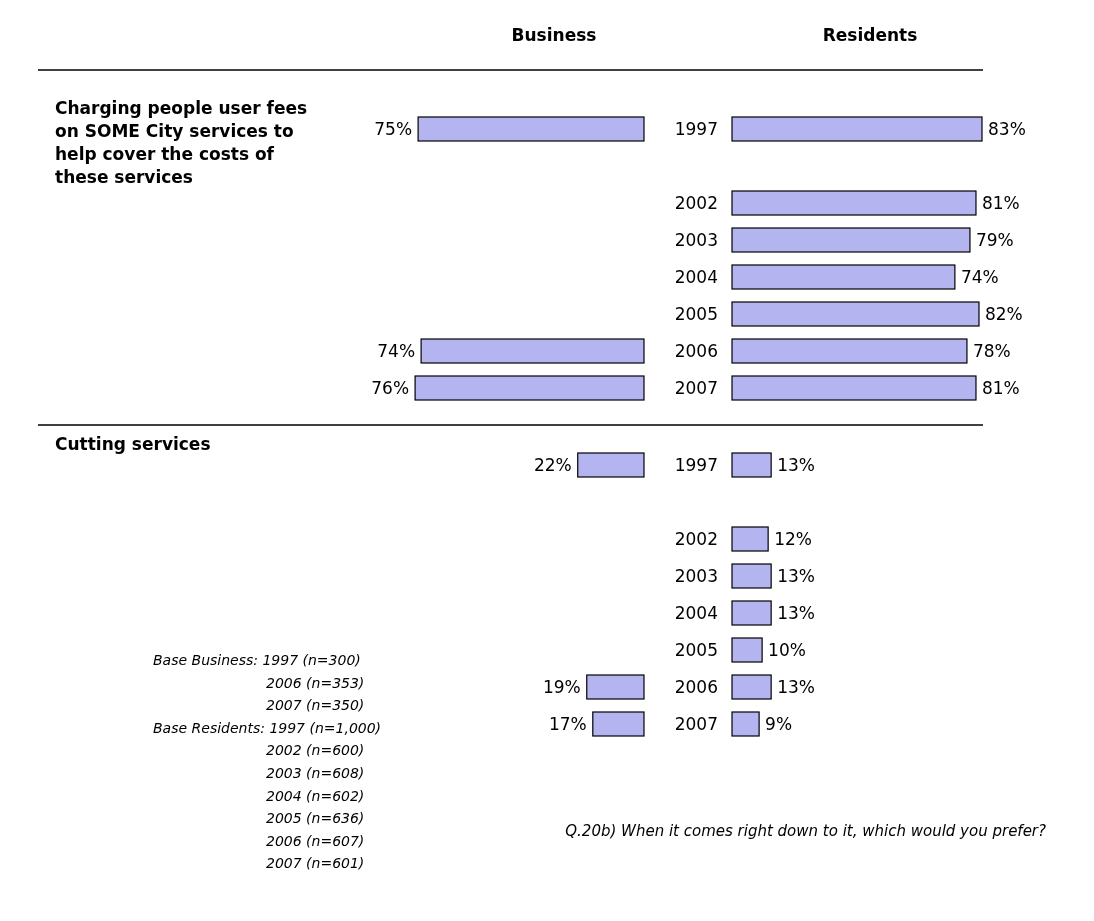  I want to click on text: 2004 (n=602), so click(315, 795).